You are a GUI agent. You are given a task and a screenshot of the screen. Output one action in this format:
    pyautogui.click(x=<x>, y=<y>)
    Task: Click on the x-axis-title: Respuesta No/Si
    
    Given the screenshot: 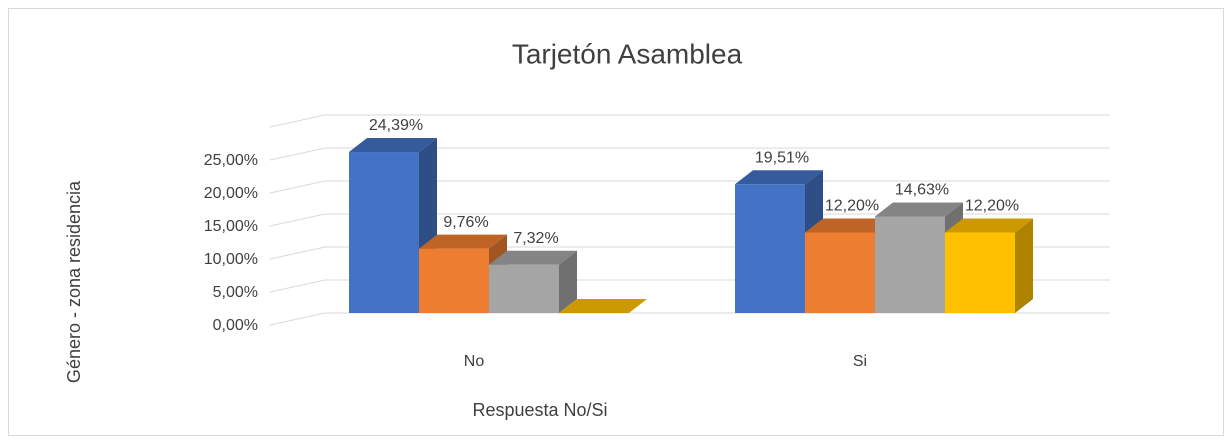 What is the action you would take?
    pyautogui.click(x=539, y=410)
    